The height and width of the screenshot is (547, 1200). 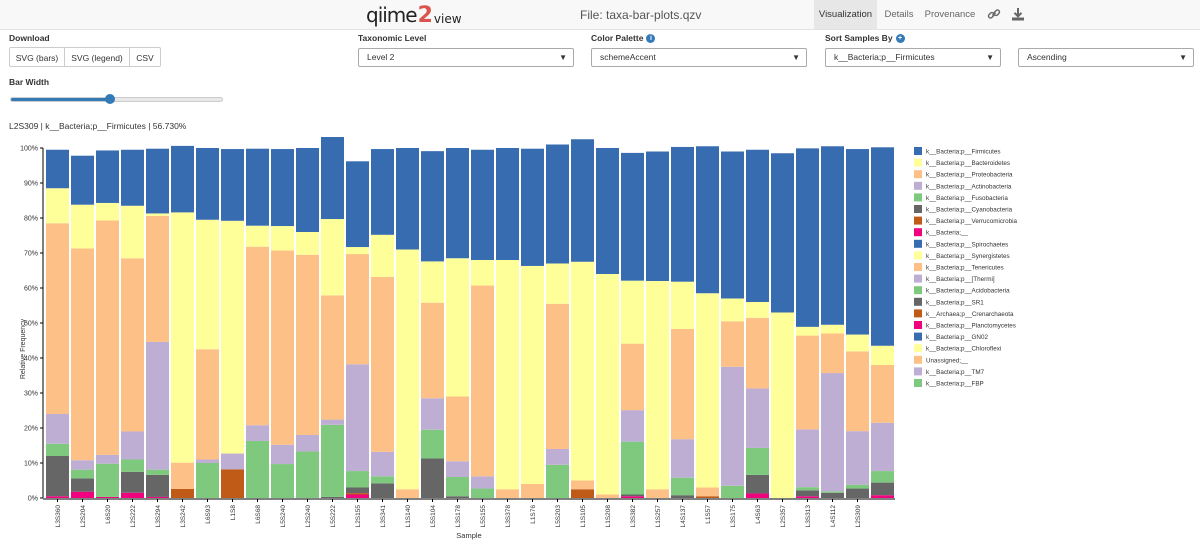 What do you see at coordinates (651, 39) in the screenshot?
I see `info-icon: i` at bounding box center [651, 39].